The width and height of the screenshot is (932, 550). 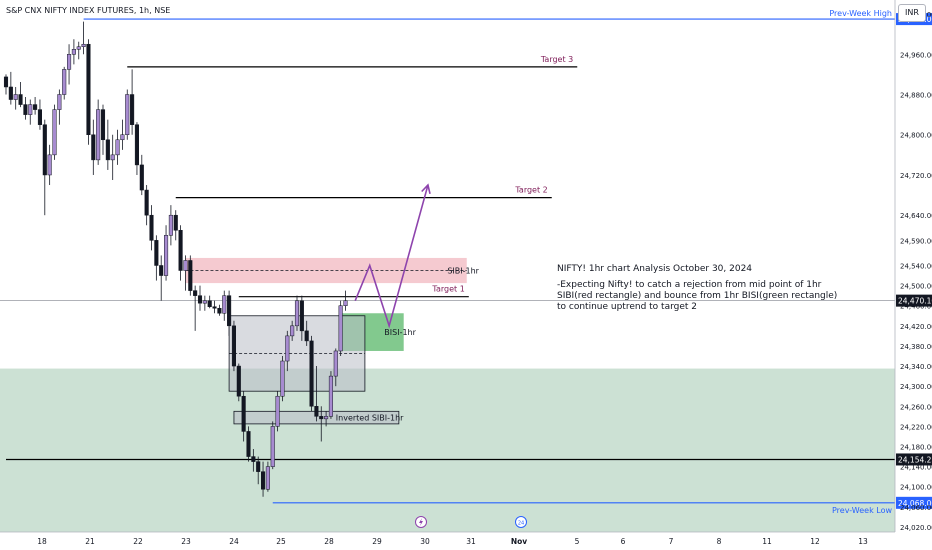 I want to click on x-tick-label: 29, so click(x=377, y=541).